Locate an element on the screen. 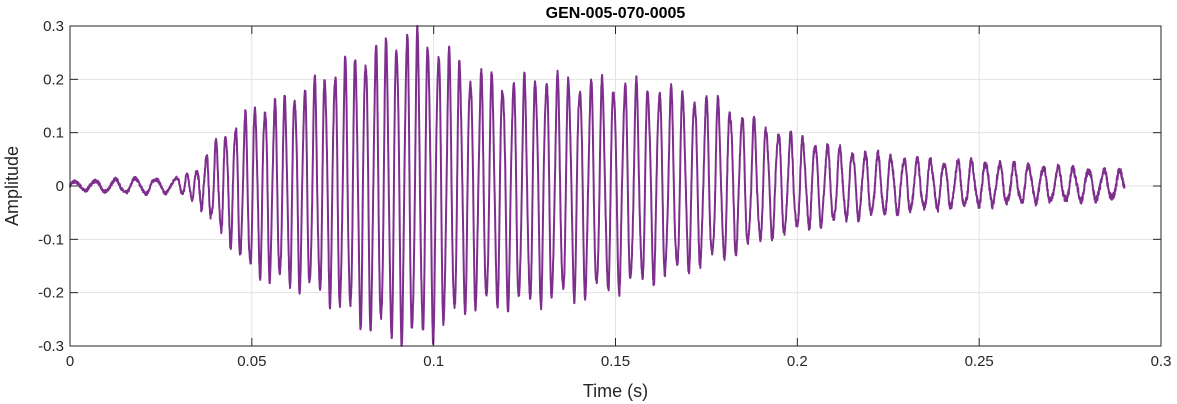 The height and width of the screenshot is (404, 1177). y-tick-label: 0.2 is located at coordinates (53, 79).